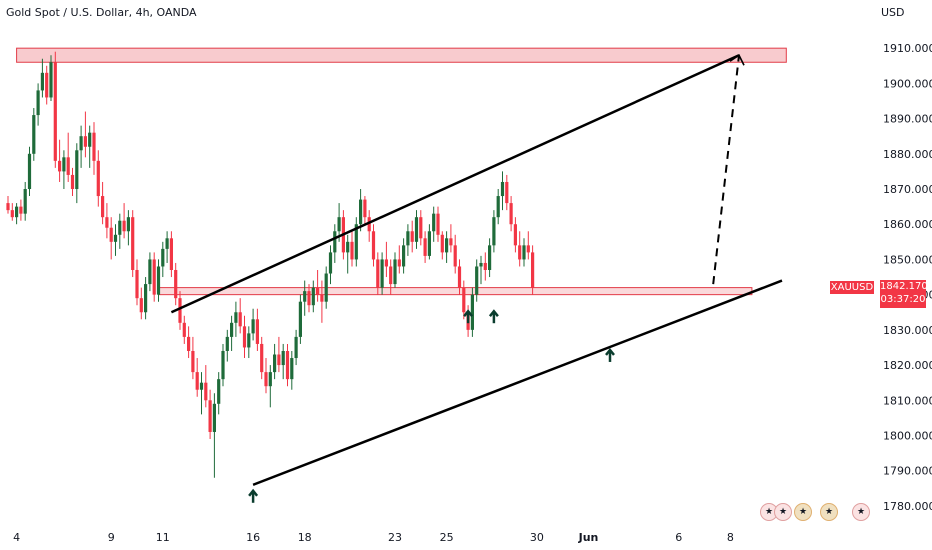  Describe the element at coordinates (111, 537) in the screenshot. I see `x-tick-label: 9` at that location.